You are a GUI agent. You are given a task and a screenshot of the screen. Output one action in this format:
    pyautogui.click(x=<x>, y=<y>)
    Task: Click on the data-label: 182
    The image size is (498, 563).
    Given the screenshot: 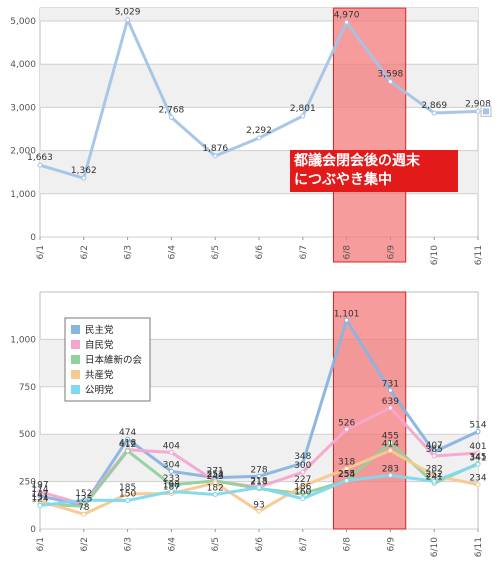 What is the action you would take?
    pyautogui.click(x=215, y=488)
    